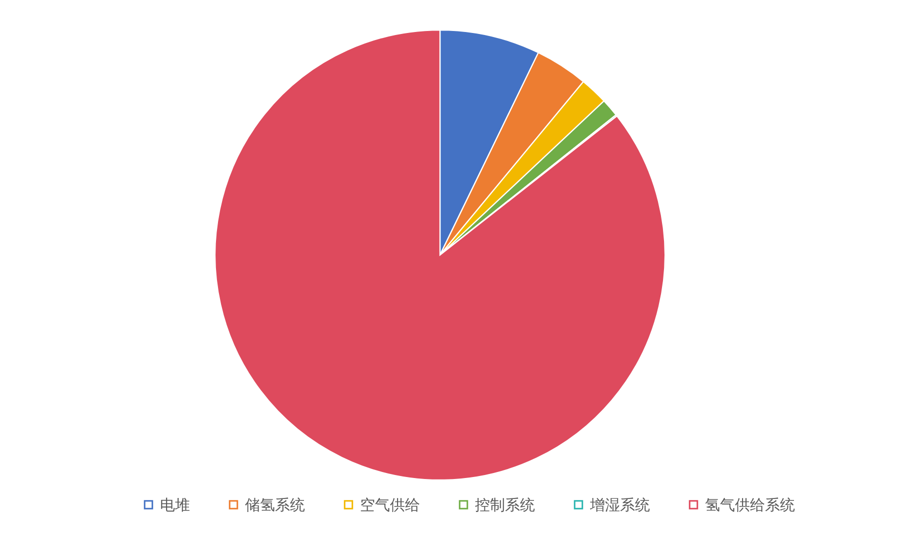 The image size is (900, 542). What do you see at coordinates (175, 505) in the screenshot?
I see `legend-label: 电堆` at bounding box center [175, 505].